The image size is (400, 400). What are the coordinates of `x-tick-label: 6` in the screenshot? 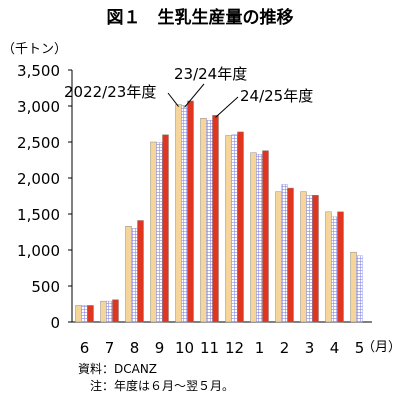 It's located at (85, 348).